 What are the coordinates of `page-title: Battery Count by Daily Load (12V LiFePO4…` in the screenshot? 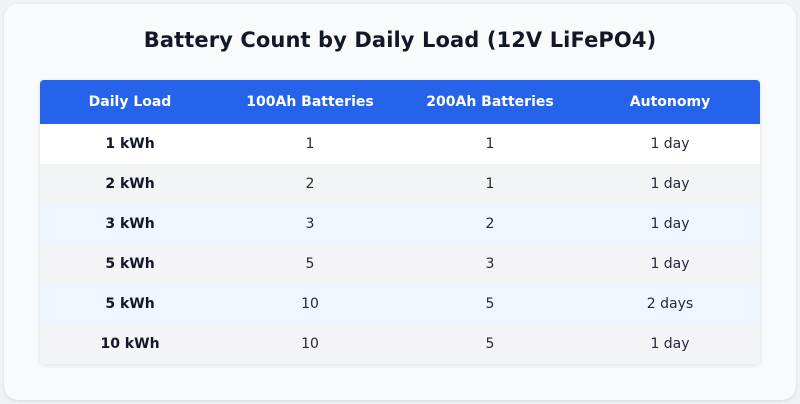 It's located at (400, 40).